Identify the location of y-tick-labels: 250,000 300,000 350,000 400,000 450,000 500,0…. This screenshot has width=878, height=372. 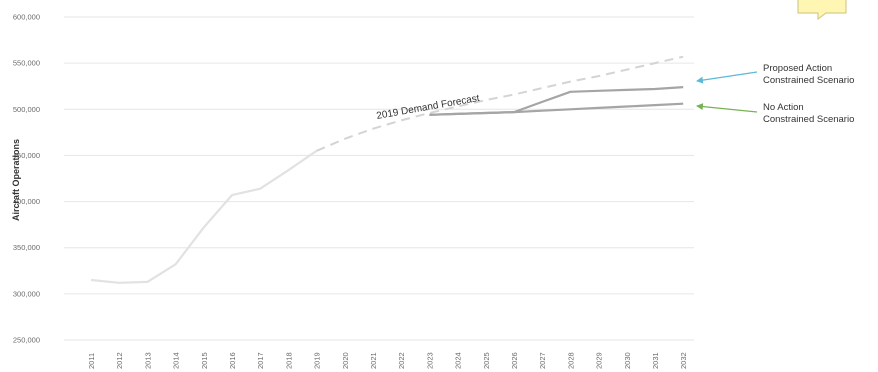
(26, 179).